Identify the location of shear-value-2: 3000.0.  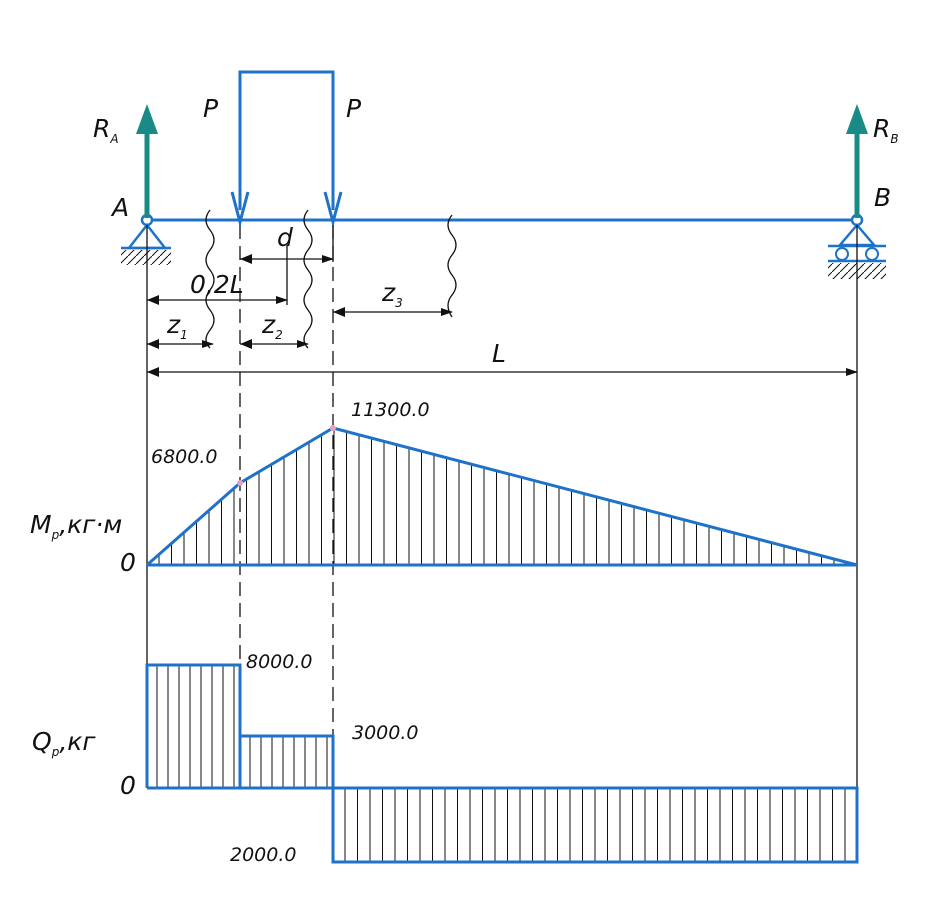
(385, 733).